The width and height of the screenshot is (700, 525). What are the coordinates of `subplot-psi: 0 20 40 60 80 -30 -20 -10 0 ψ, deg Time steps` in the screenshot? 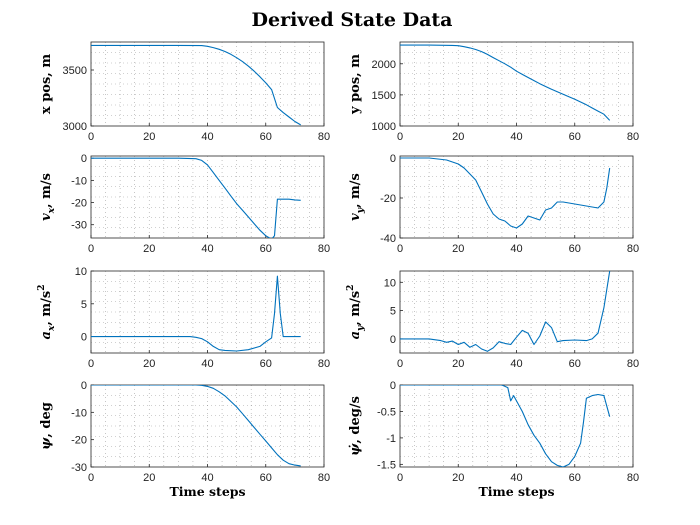 It's located at (184, 439).